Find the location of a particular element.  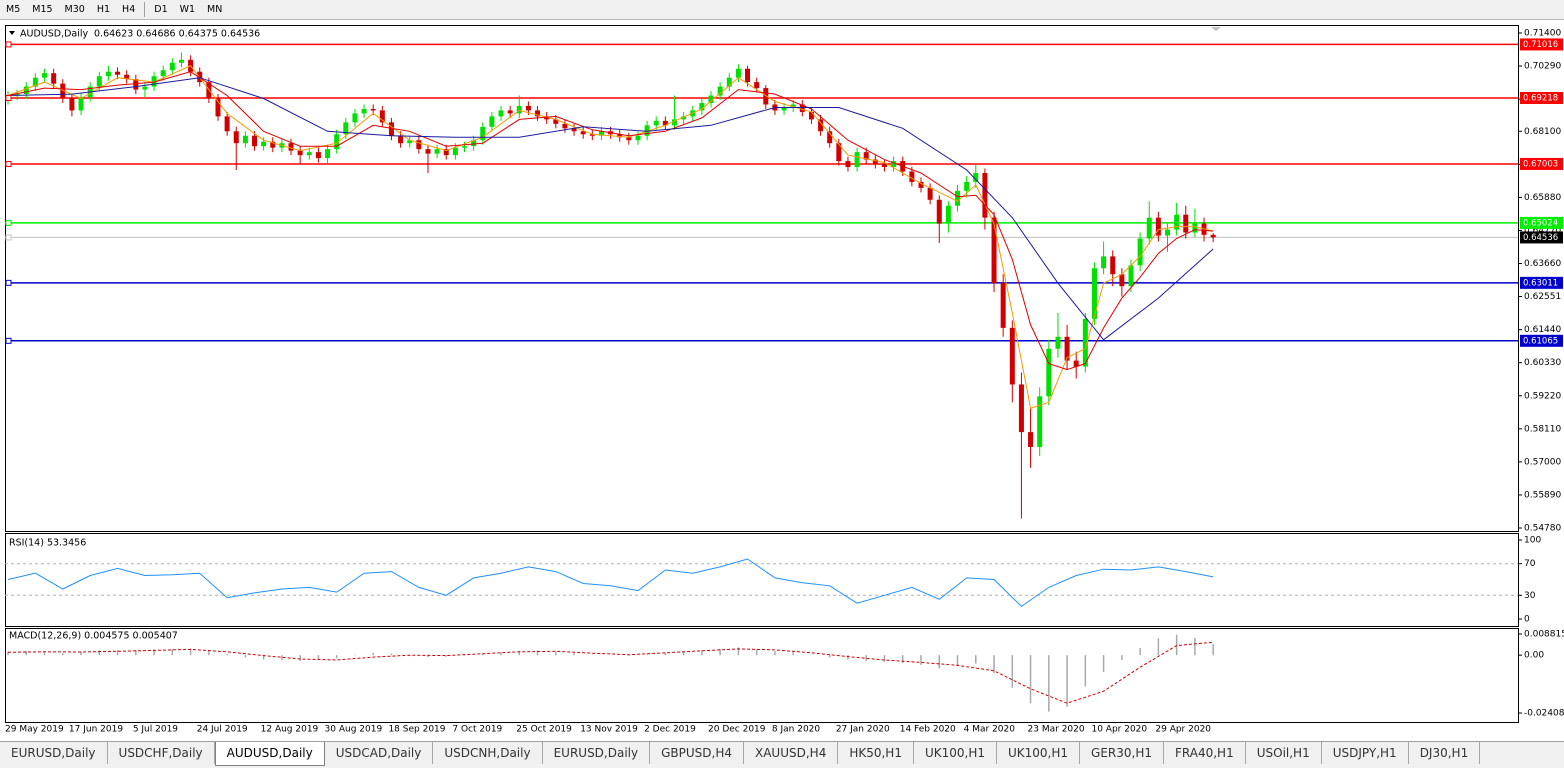

x-tick-label: 20 Dec 2019 is located at coordinates (737, 730).